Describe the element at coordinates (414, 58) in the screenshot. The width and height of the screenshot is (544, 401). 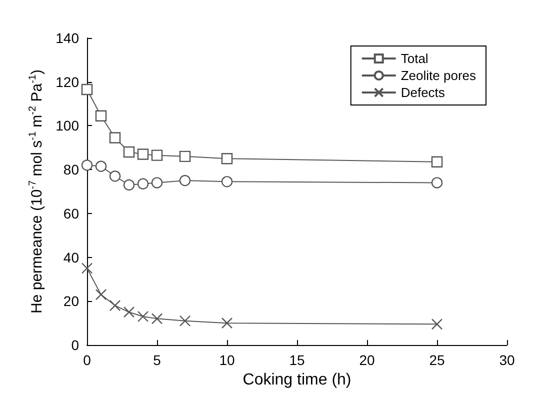
I see `legend-label: Total` at that location.